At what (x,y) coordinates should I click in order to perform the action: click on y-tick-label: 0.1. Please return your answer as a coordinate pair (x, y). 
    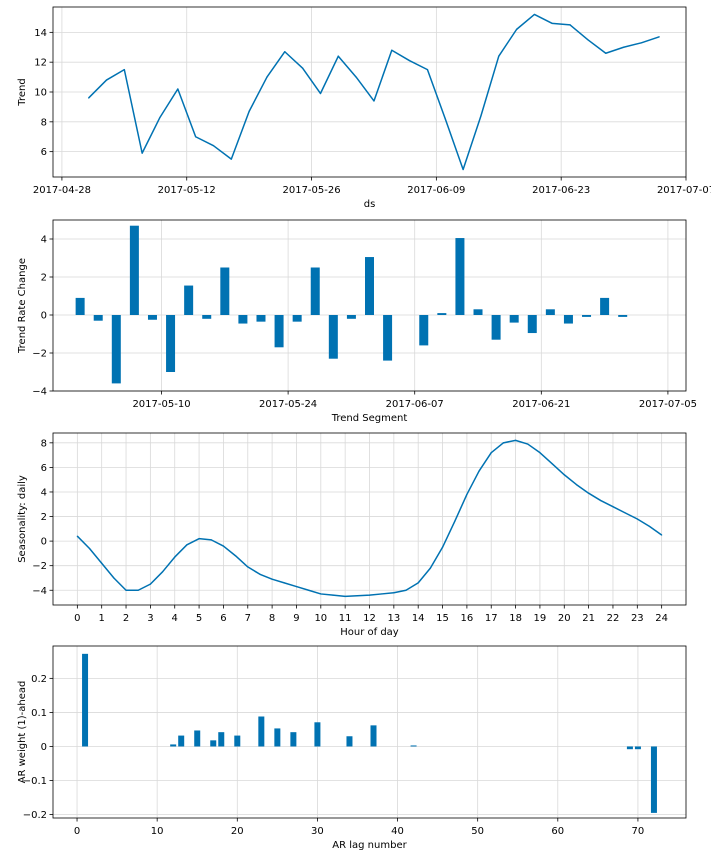
    Looking at the image, I should click on (39, 713).